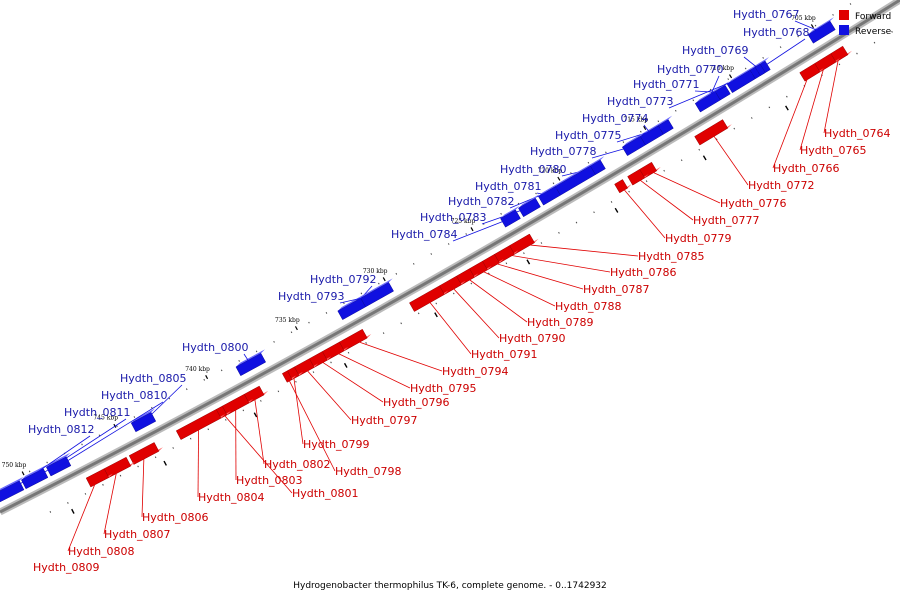  Describe the element at coordinates (453, 217) in the screenshot. I see `reverse-gene-label: Hydth_0783` at that location.